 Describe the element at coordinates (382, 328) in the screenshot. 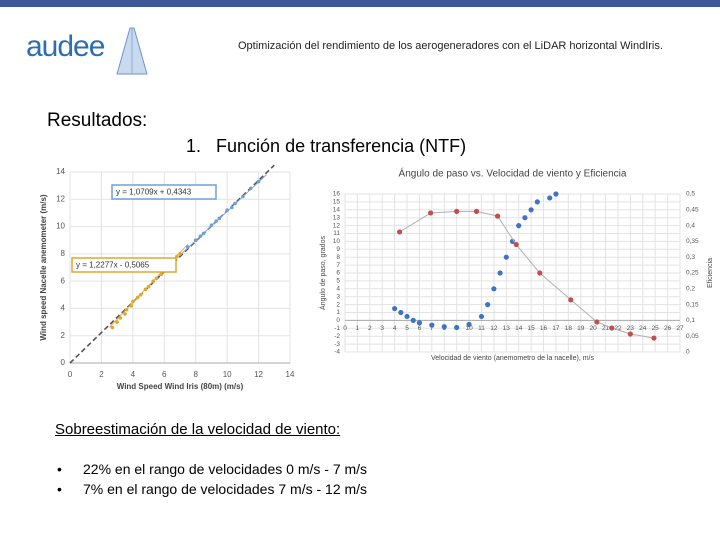

I see `x-tick-label: 3` at that location.